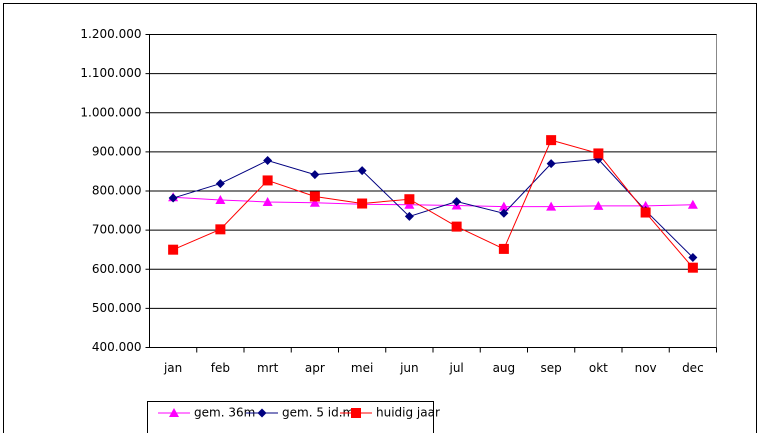 The image size is (760, 433). I want to click on legend-label: gem. 5 id.m, so click(318, 413).